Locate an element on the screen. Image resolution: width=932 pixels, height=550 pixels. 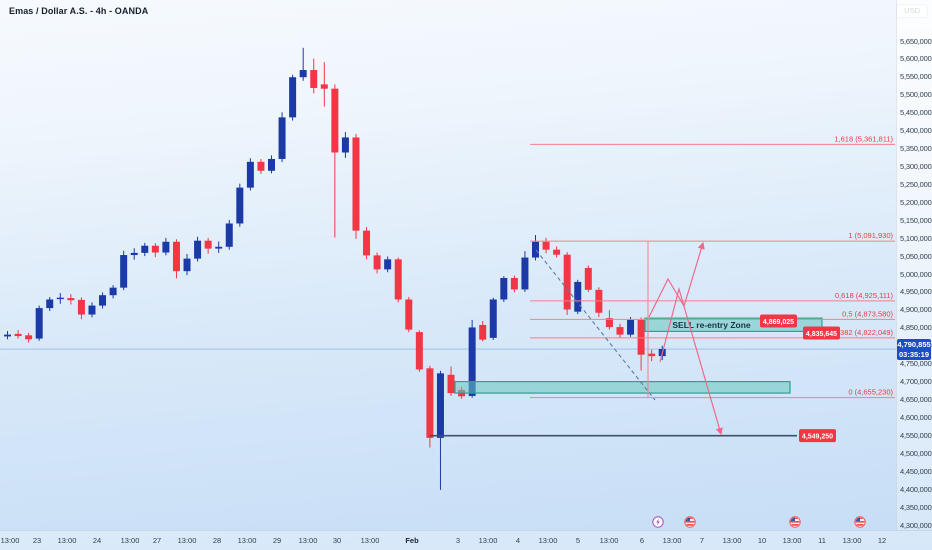
price-tag-pill is located at coordinates (778, 321).